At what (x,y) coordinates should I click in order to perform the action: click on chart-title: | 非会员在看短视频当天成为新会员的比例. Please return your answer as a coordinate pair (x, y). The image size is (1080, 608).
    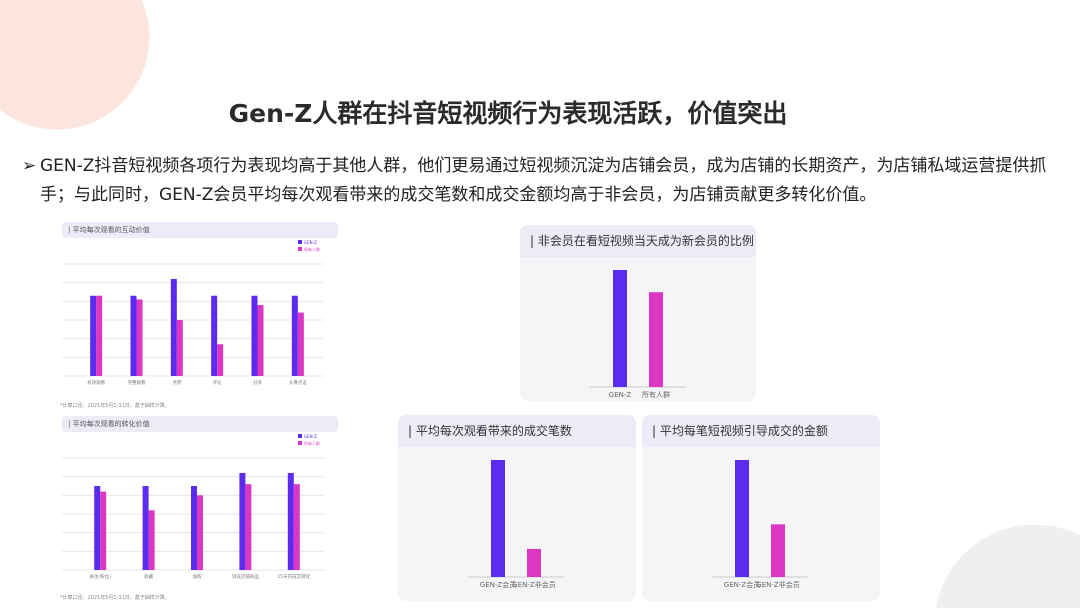
    Looking at the image, I should click on (638, 241).